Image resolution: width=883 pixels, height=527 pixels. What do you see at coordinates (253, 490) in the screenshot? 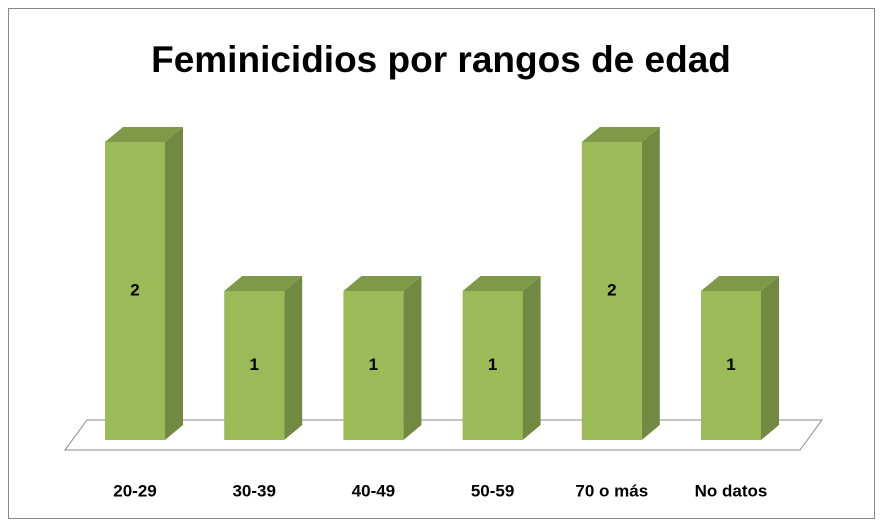
I see `x-tick-label: 30-39` at bounding box center [253, 490].